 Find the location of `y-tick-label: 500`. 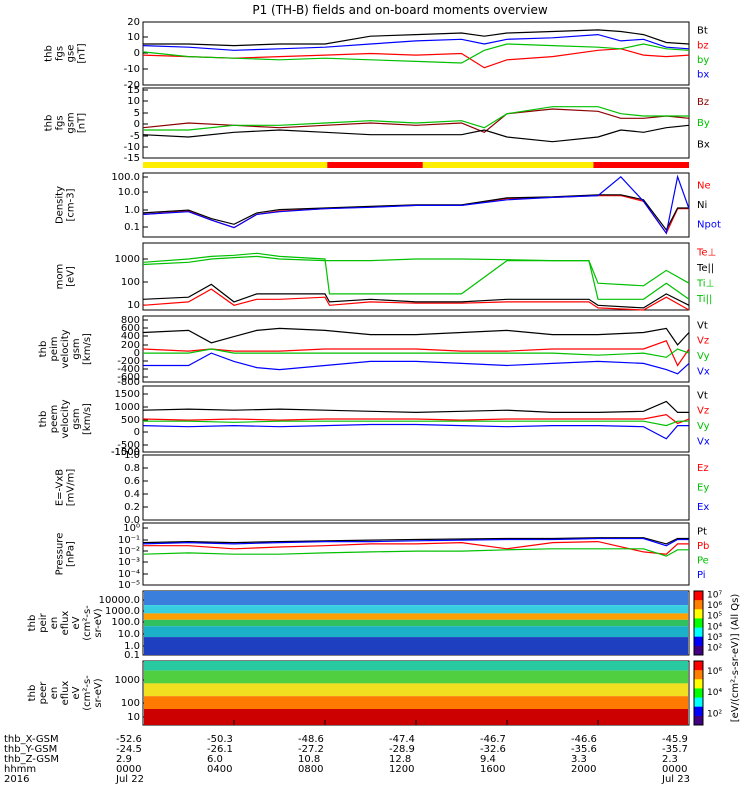

y-tick-label: 500 is located at coordinates (130, 420).